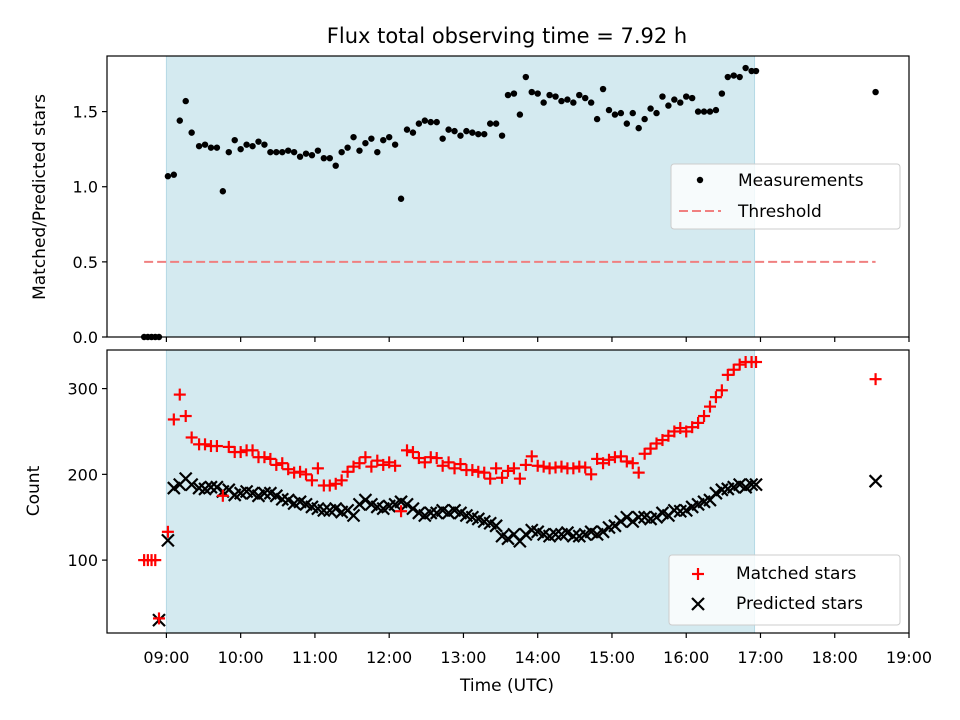 The width and height of the screenshot is (960, 720). What do you see at coordinates (779, 212) in the screenshot?
I see `legend-threshold-label: Threshold` at bounding box center [779, 212].